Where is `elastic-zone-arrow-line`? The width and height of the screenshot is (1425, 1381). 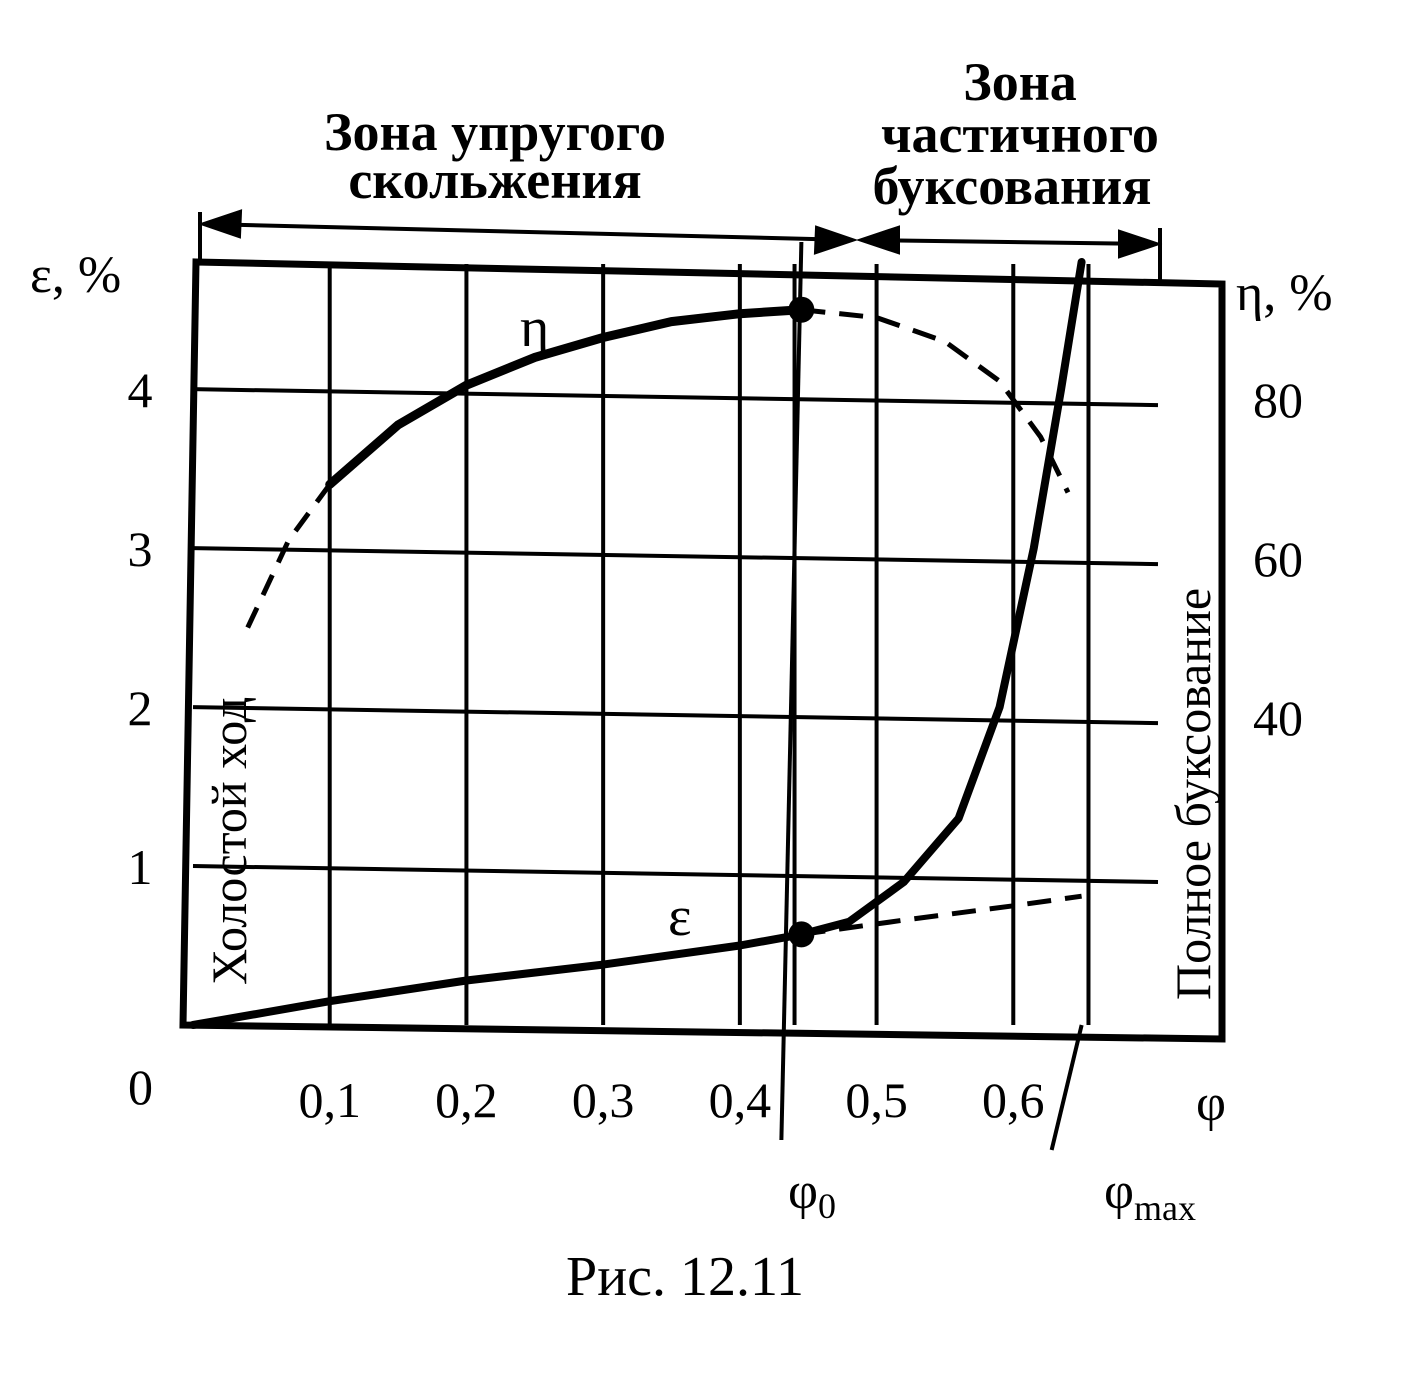 elastic-zone-arrow-line is located at coordinates (528, 232).